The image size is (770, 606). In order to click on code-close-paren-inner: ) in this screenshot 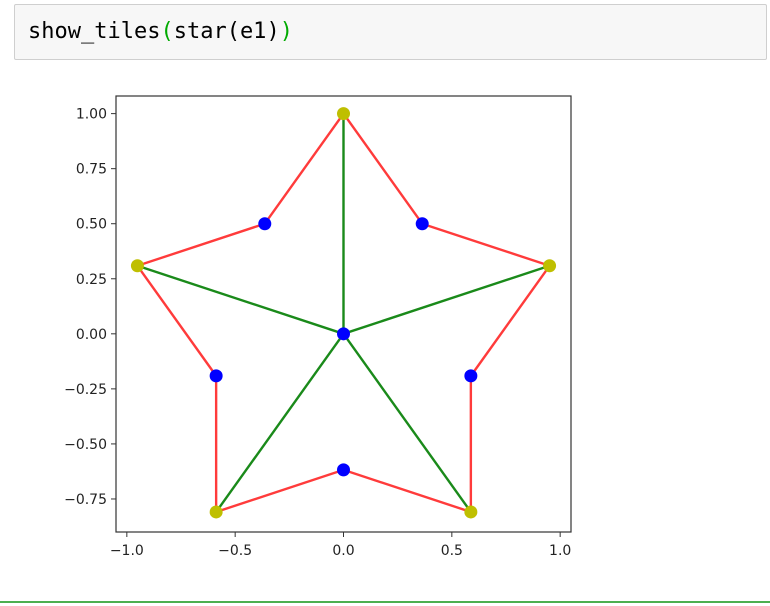, I will do `click(273, 31)`.